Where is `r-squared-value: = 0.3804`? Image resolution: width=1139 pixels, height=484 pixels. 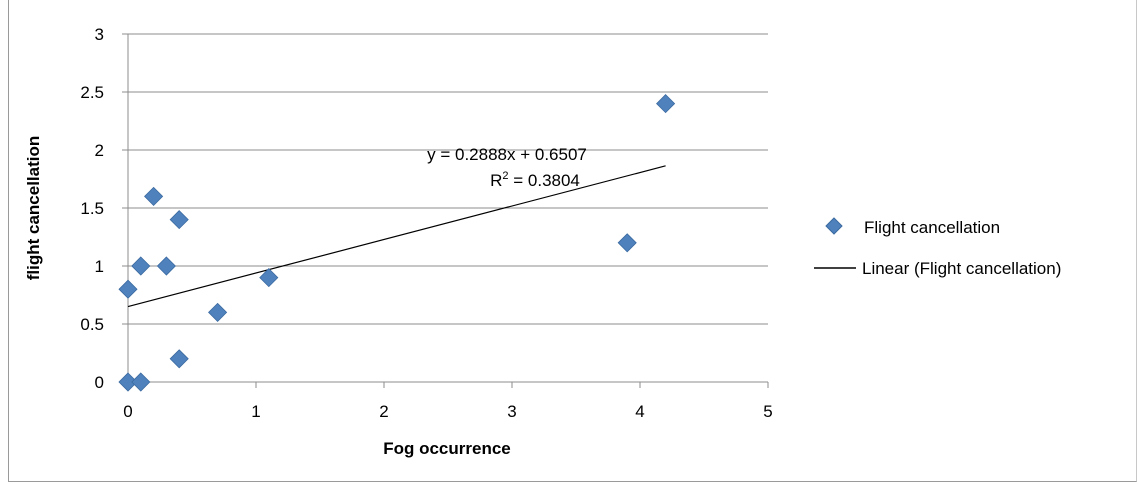 r-squared-value: = 0.3804 is located at coordinates (544, 180).